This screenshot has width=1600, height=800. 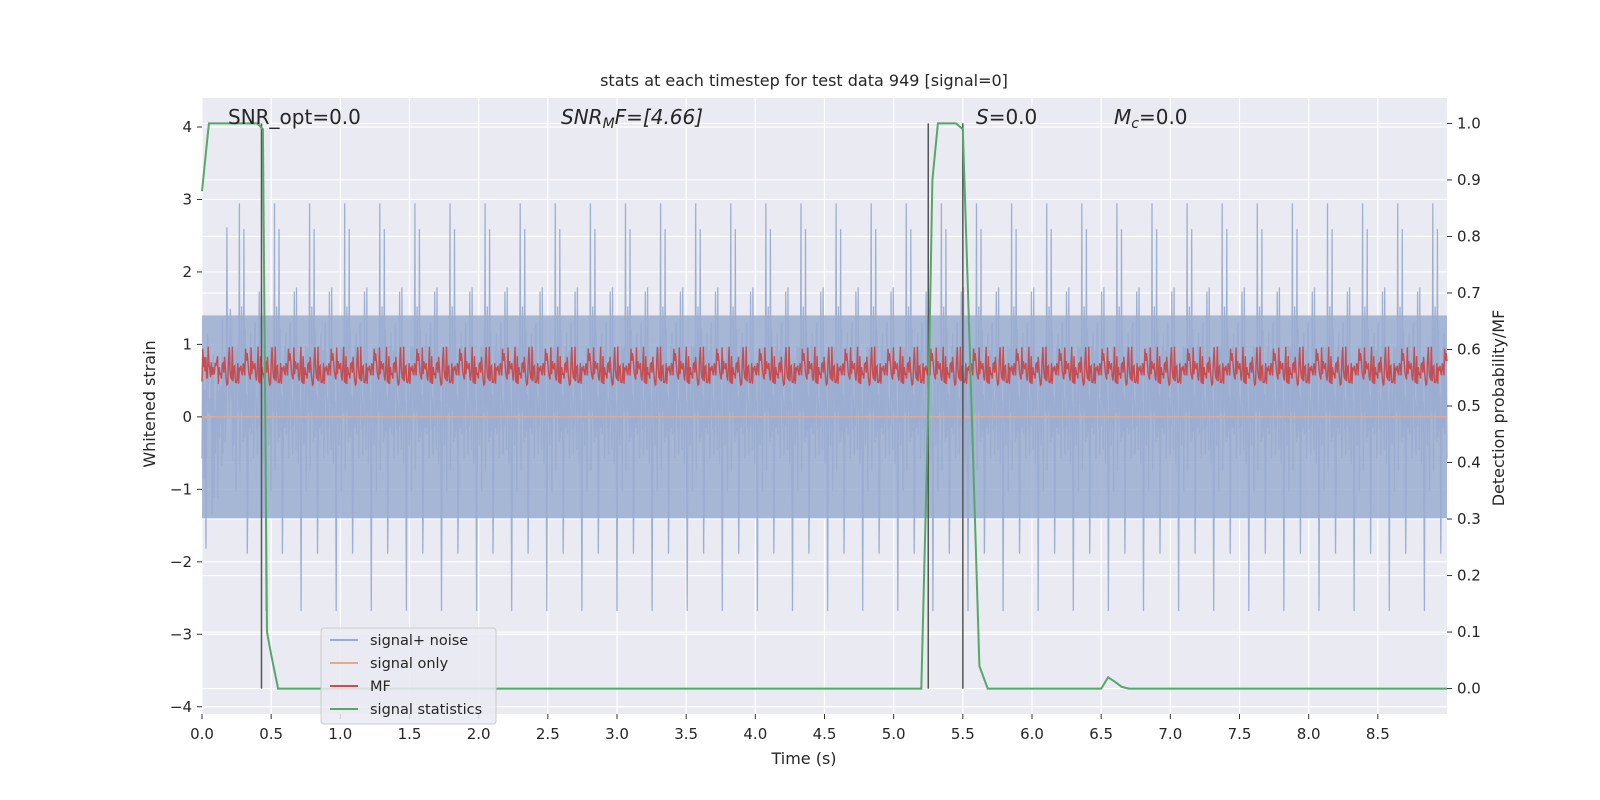 What do you see at coordinates (340, 734) in the screenshot?
I see `x-tick-label: 1.0` at bounding box center [340, 734].